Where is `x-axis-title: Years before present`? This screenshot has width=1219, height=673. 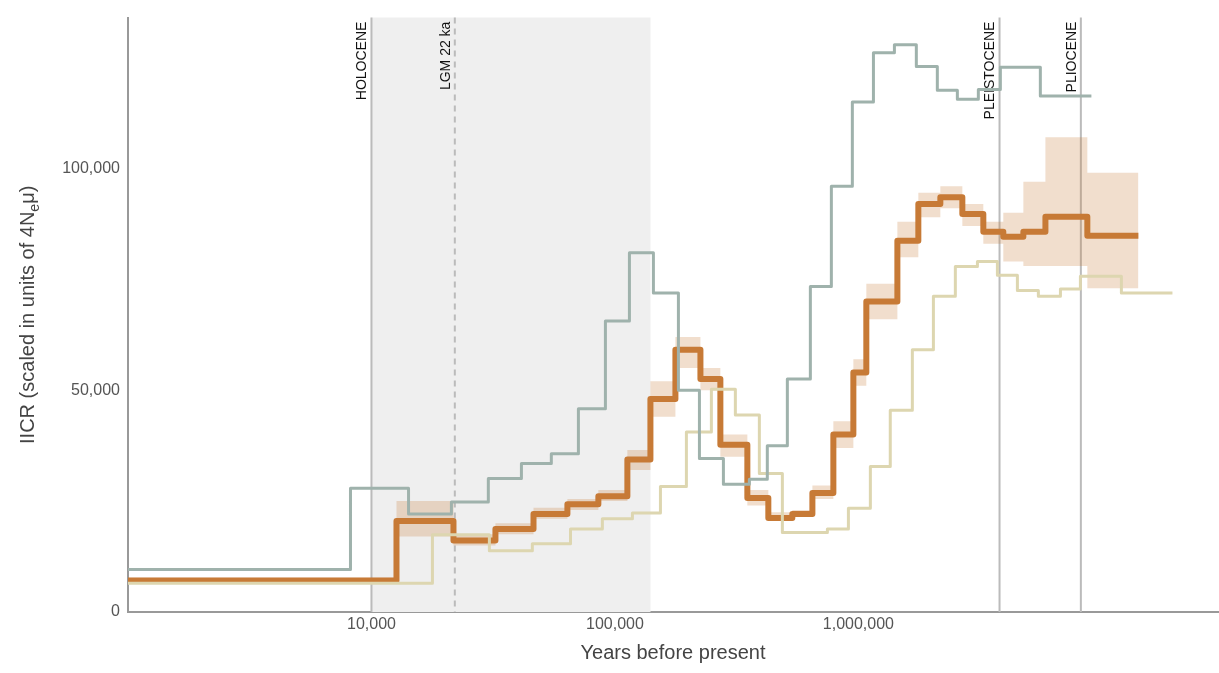 x-axis-title: Years before present is located at coordinates (673, 651).